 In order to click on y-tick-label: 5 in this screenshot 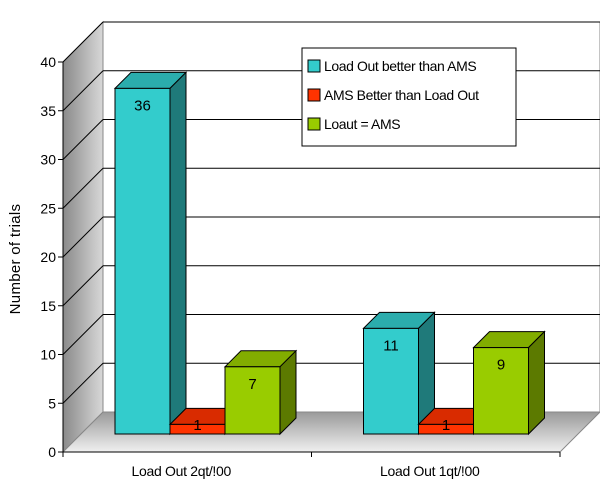, I will do `click(52, 403)`.